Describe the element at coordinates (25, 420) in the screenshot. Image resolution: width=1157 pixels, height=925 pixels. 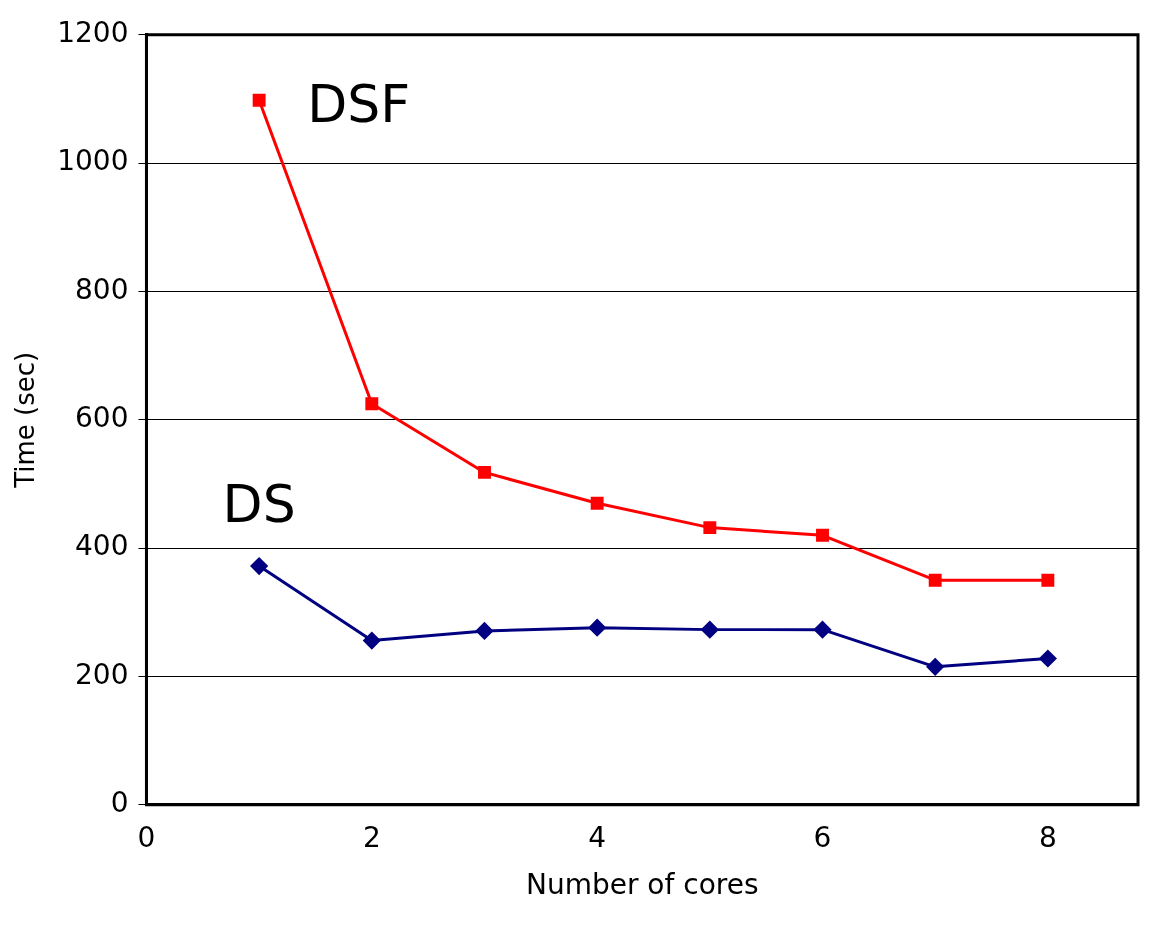
I see `y-axis-title: Time (sec)` at that location.